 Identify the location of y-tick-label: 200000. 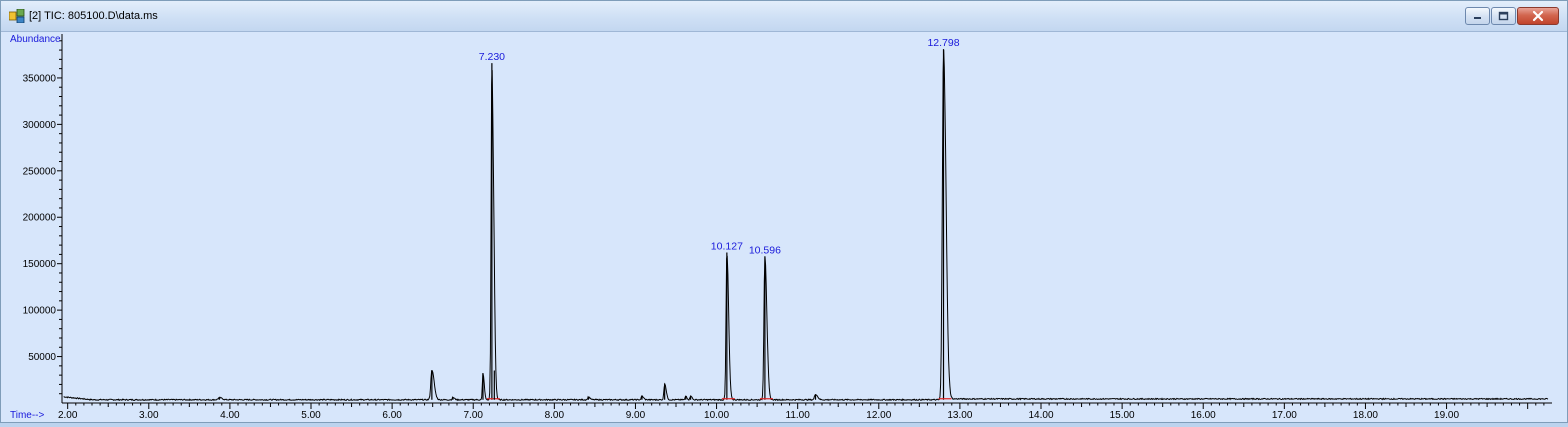
(40, 218).